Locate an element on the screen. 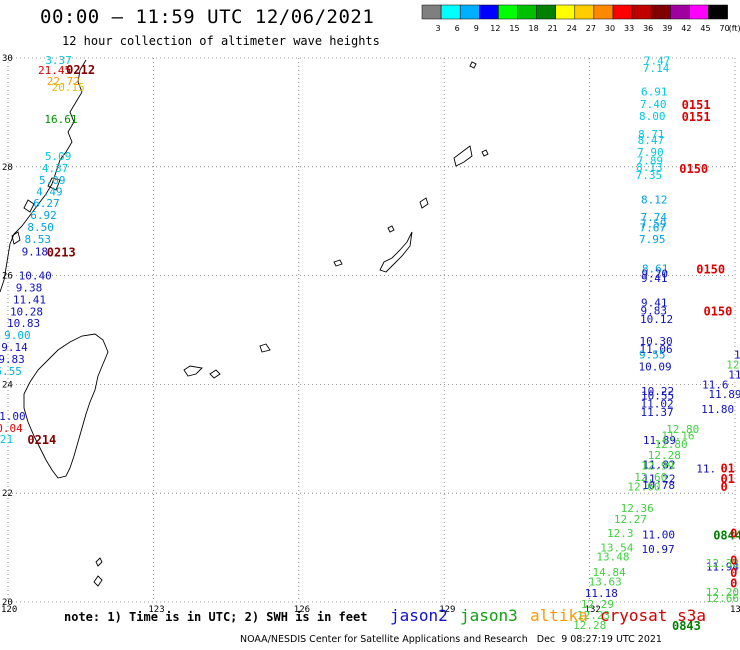  pass-time-label: 0151 is located at coordinates (696, 105).